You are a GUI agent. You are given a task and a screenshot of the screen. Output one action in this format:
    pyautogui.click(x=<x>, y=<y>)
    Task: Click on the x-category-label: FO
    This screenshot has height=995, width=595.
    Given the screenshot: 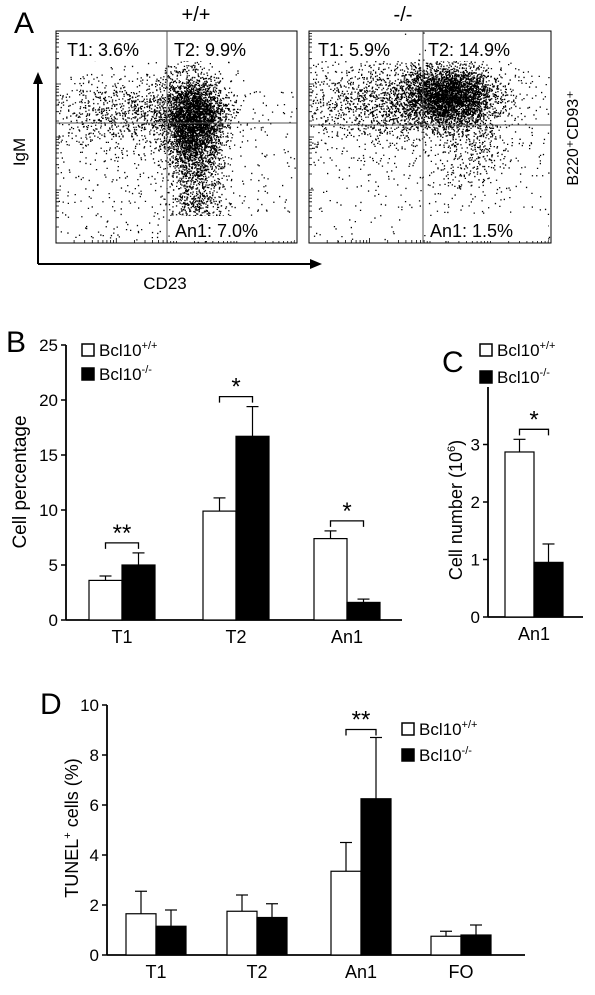 What is the action you would take?
    pyautogui.click(x=461, y=972)
    